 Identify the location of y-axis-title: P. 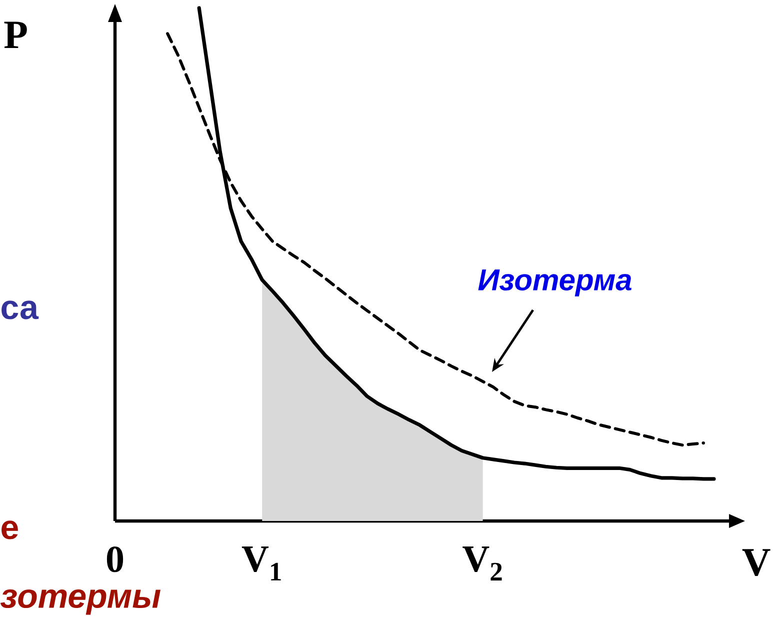
(15, 35).